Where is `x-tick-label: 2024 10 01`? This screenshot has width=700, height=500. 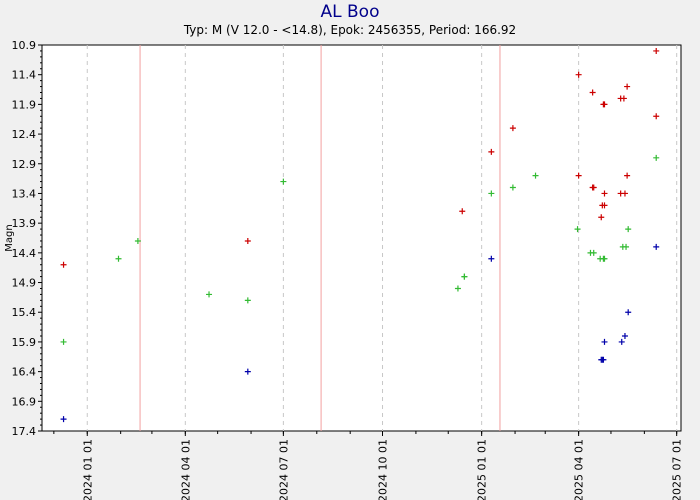
x-tick-label: 2024 10 01 is located at coordinates (383, 469).